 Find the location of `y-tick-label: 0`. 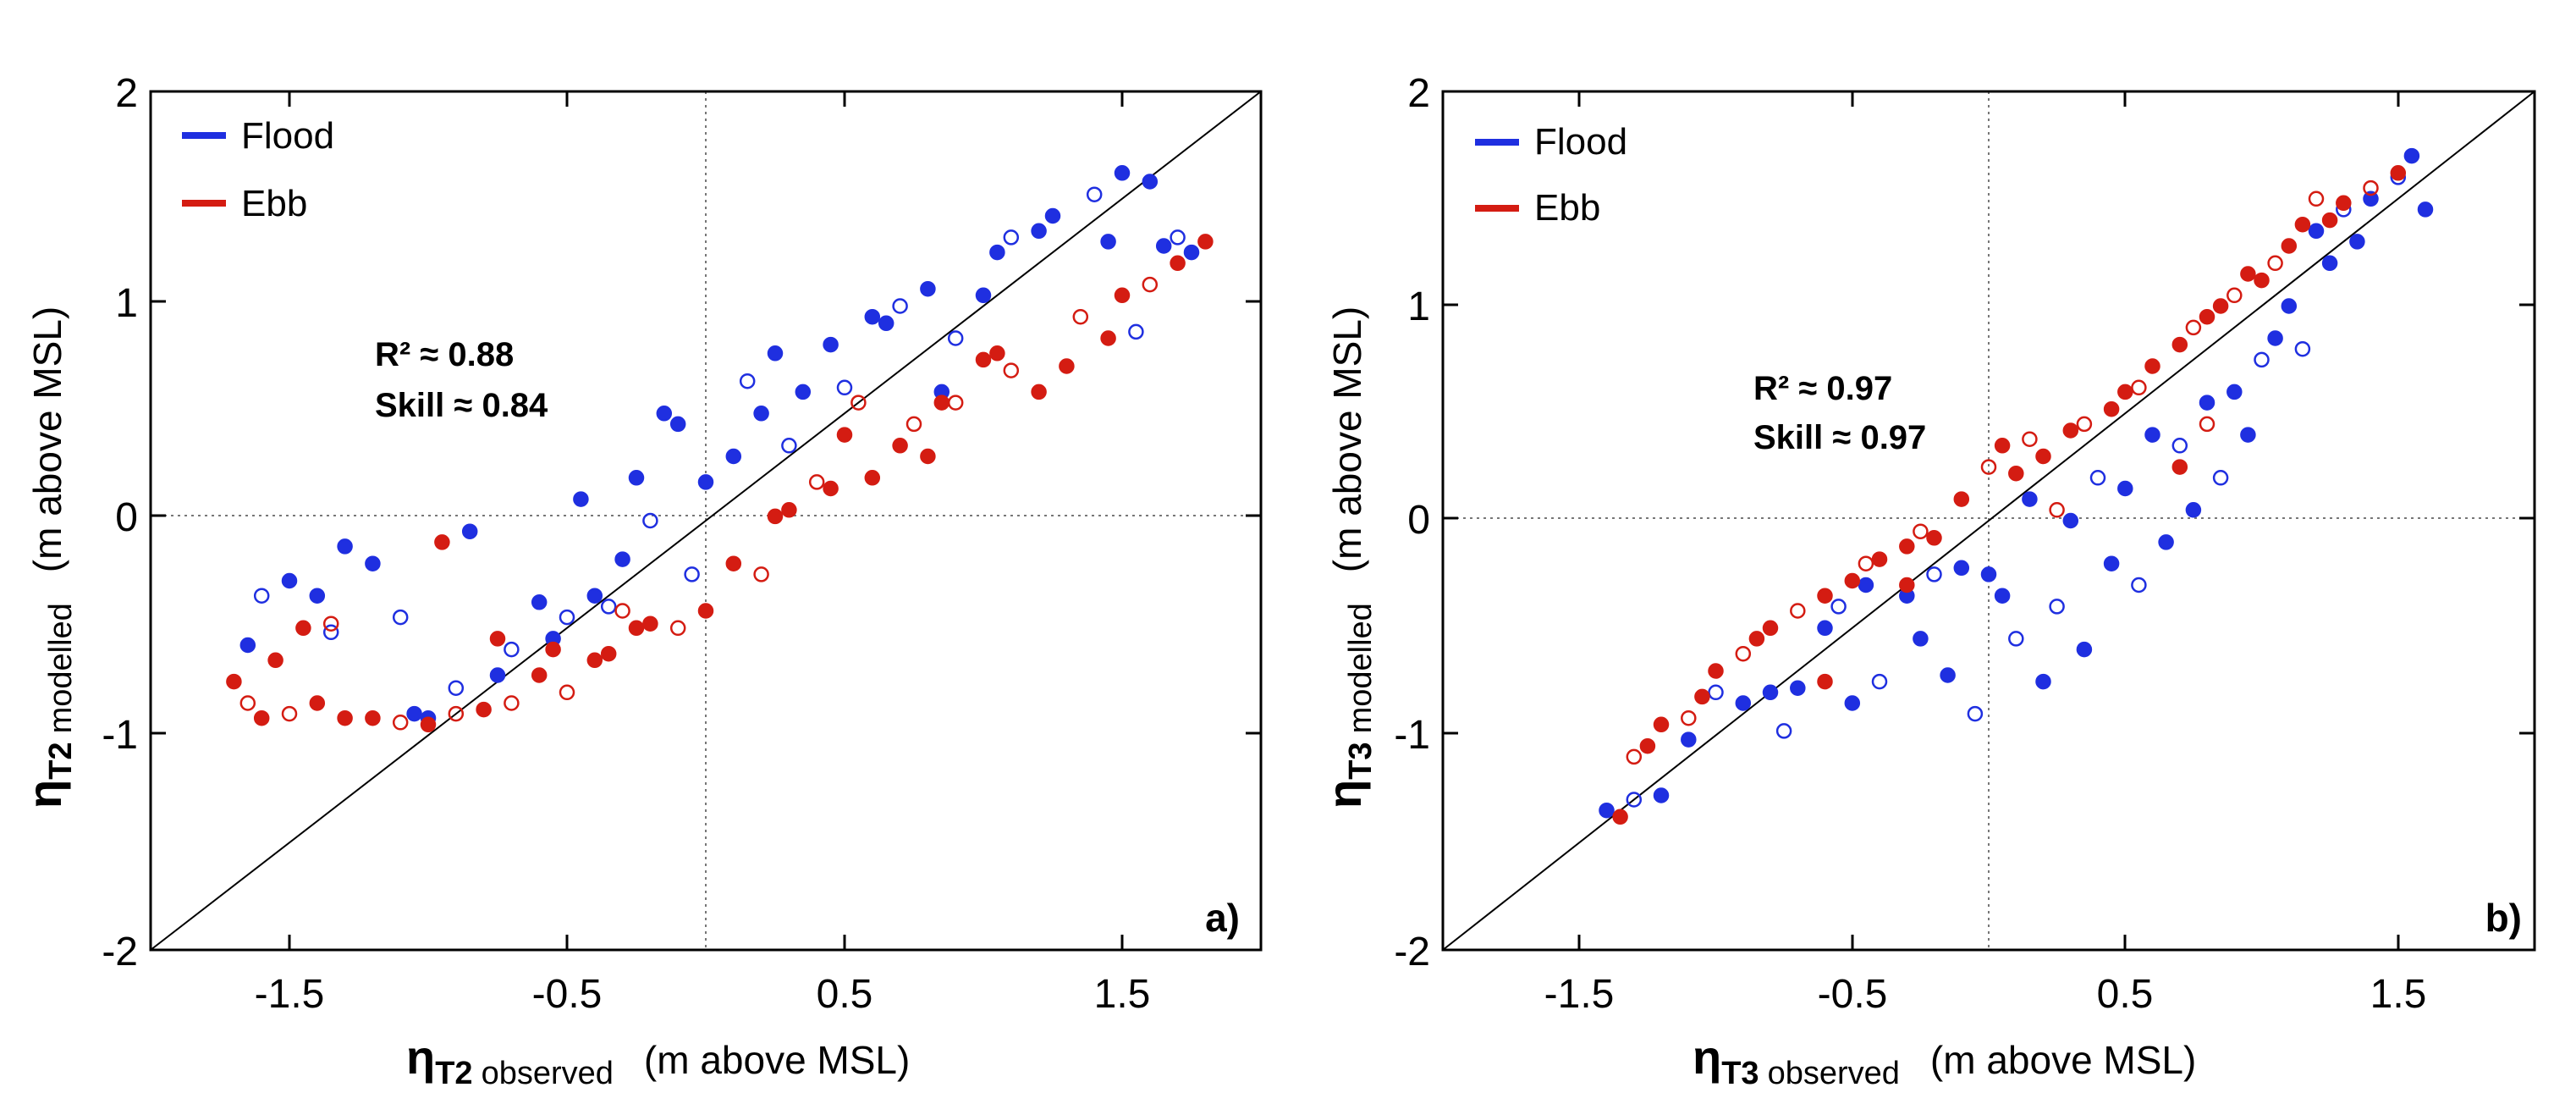

y-tick-label: 0 is located at coordinates (1418, 520).